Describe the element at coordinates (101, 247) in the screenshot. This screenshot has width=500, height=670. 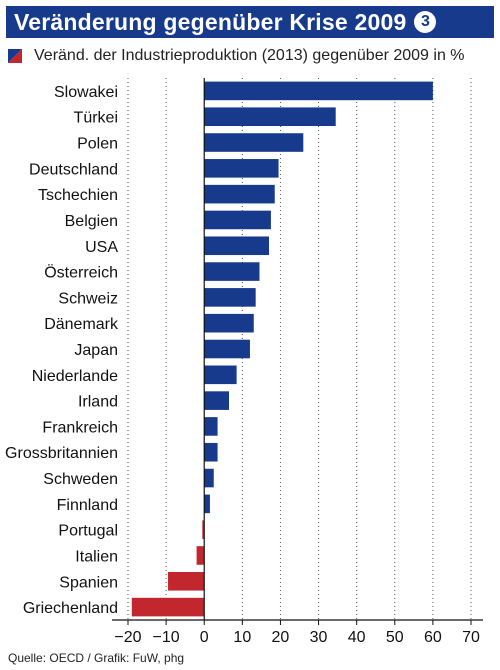
I see `category-label: USA` at that location.